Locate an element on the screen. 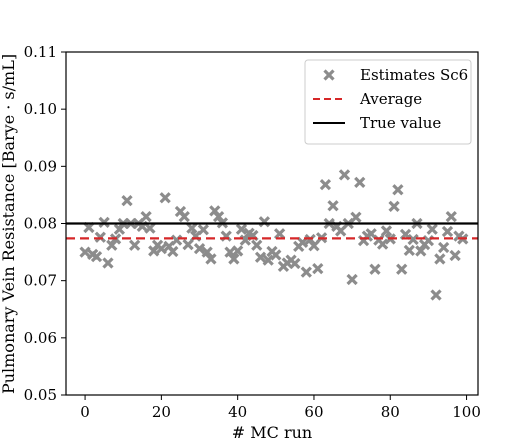 The width and height of the screenshot is (532, 443). y-axis: 0.05 0.06 0.07 0.08 0.09 0.10 0.11 is located at coordinates (45, 223).